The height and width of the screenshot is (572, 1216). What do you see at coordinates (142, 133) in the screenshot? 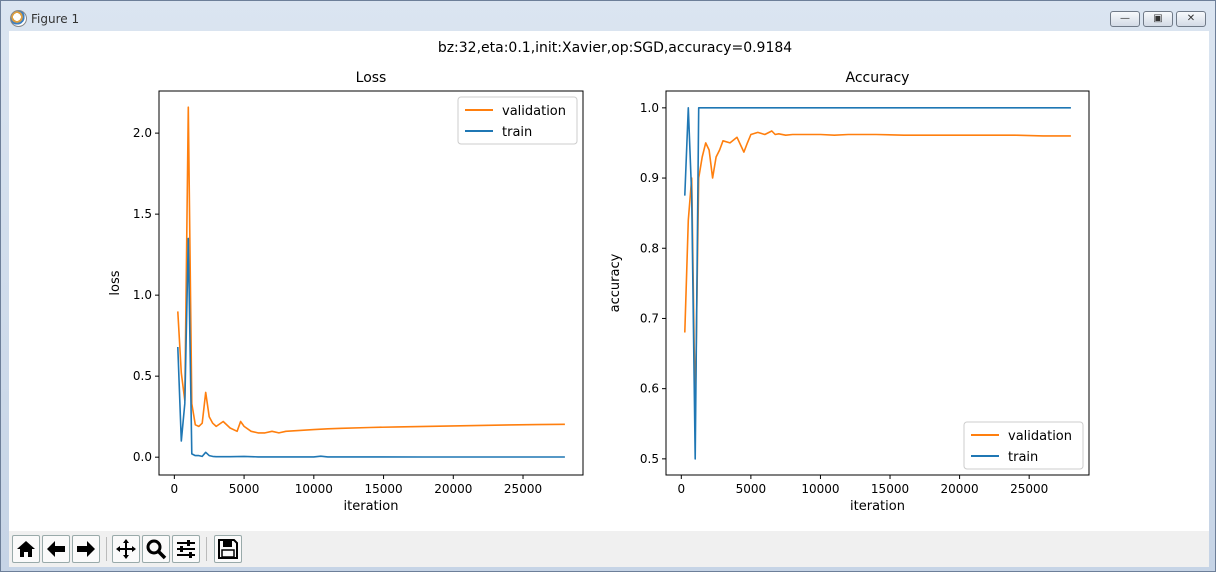
I see `y-tick-label: 2.0` at bounding box center [142, 133].